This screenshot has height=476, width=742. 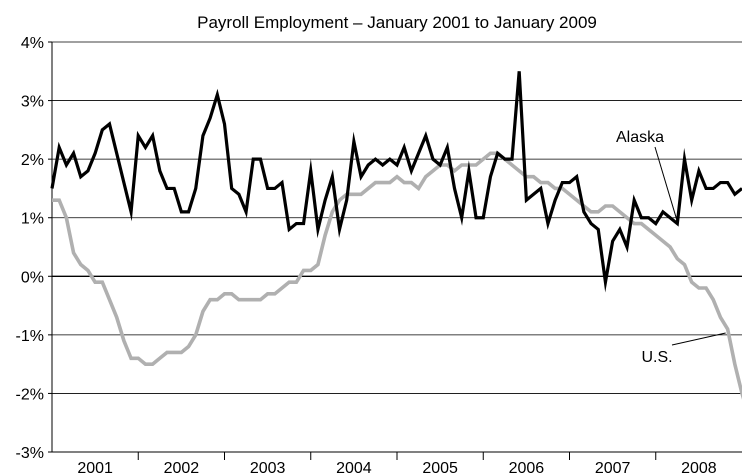 I want to click on y-tick-label: -1%, so click(x=30, y=336).